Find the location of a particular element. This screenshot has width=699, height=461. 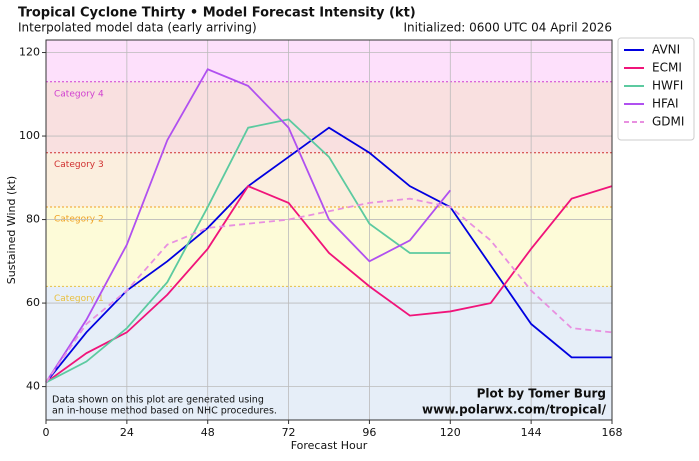

y-axis-label: Sustained Wind (kt) is located at coordinates (11, 230).